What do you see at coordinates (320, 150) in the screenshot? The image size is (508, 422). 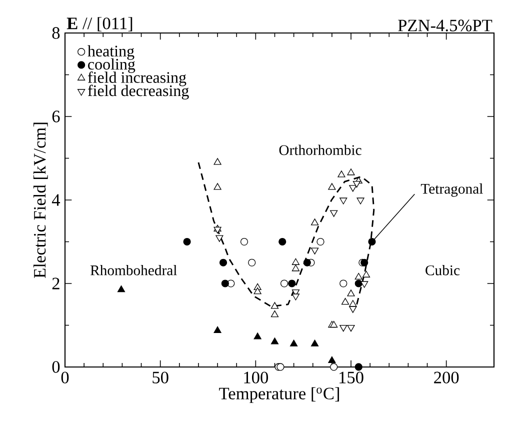 I see `annotation: Orthorhombic` at bounding box center [320, 150].